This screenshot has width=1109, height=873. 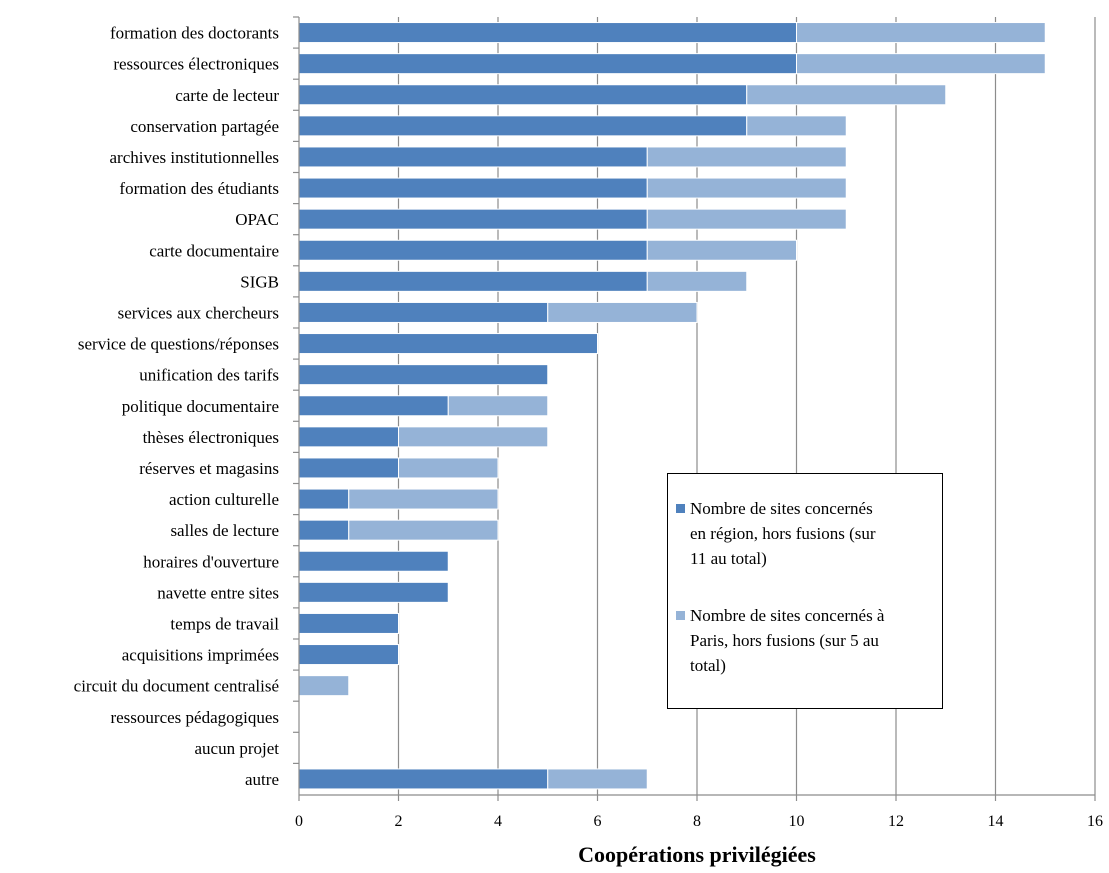 I want to click on legend-label-region-line1: Nombre de sites concernés, so click(x=781, y=508).